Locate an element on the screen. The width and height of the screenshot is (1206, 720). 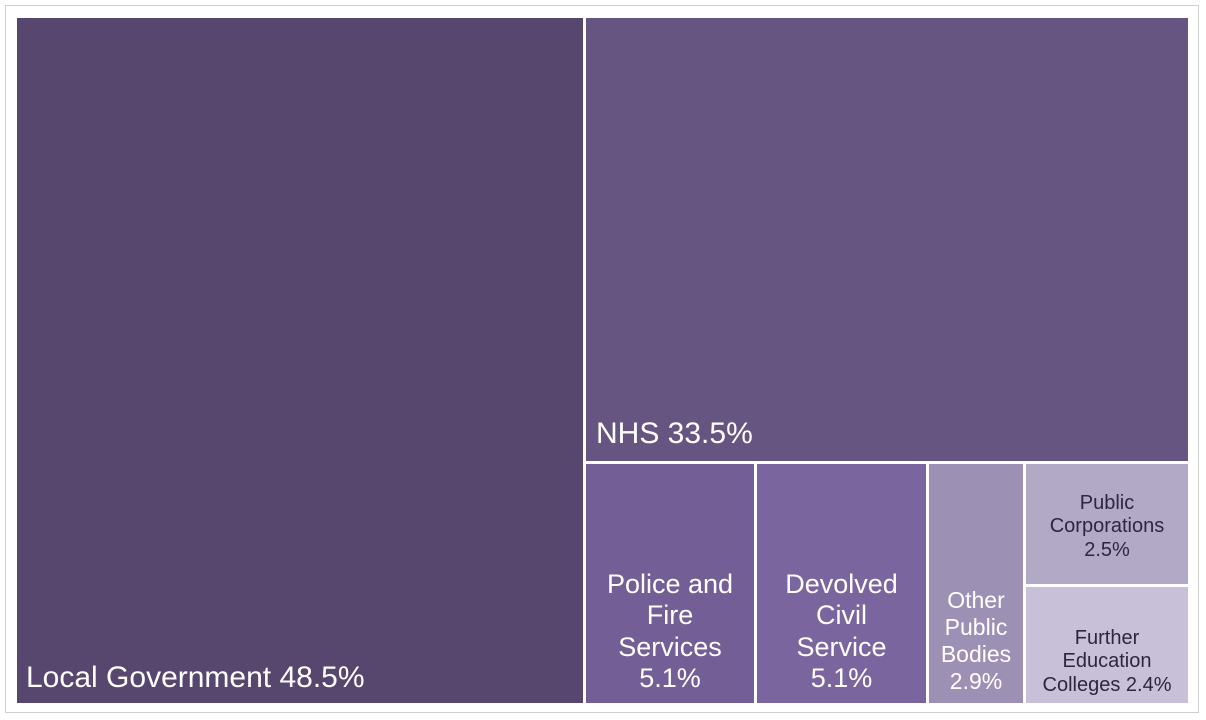
label-devolved-value: 5.1% is located at coordinates (841, 678).